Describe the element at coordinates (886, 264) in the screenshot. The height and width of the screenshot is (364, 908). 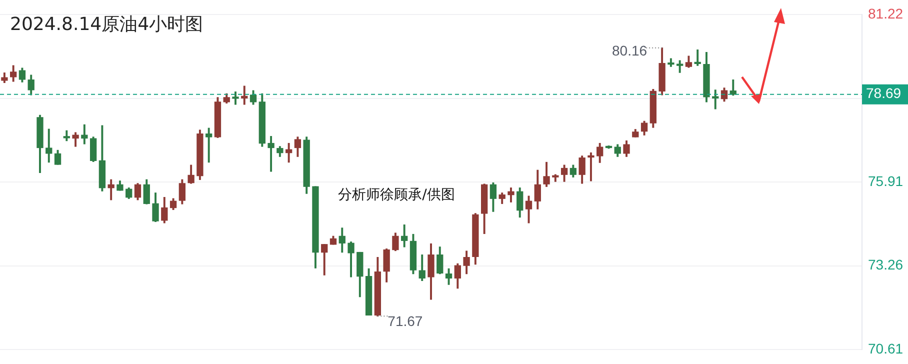
I see `y-tick-label: 73.26` at that location.